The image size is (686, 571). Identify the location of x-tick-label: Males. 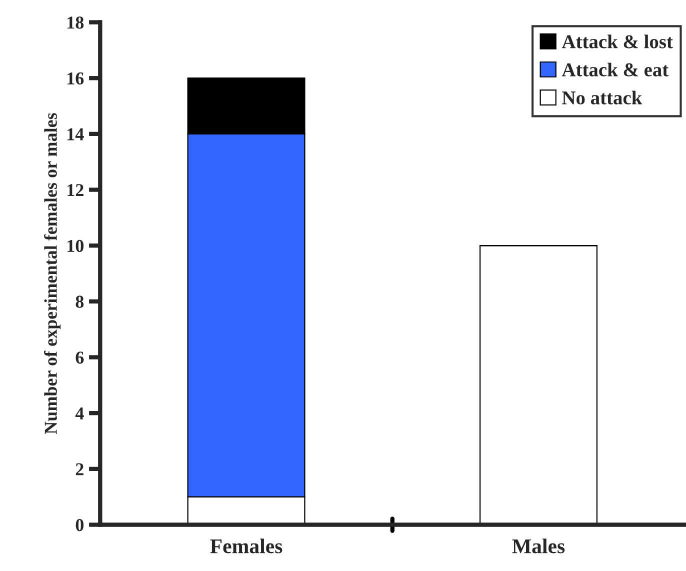
(538, 546).